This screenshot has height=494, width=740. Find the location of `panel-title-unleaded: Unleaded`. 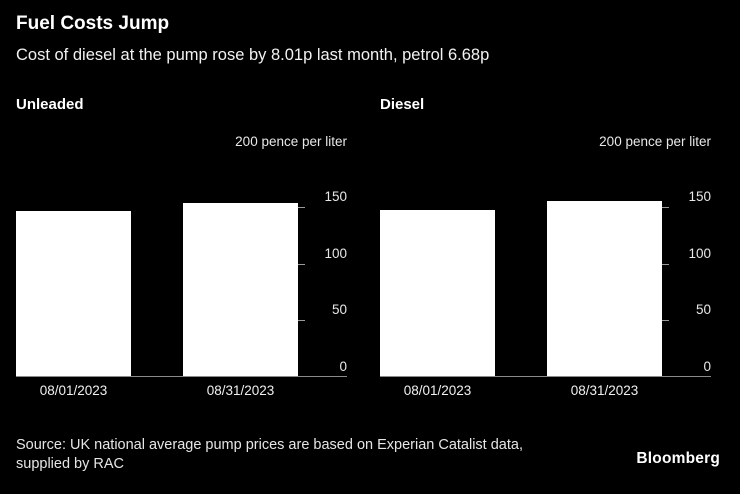

panel-title-unleaded: Unleaded is located at coordinates (50, 104).